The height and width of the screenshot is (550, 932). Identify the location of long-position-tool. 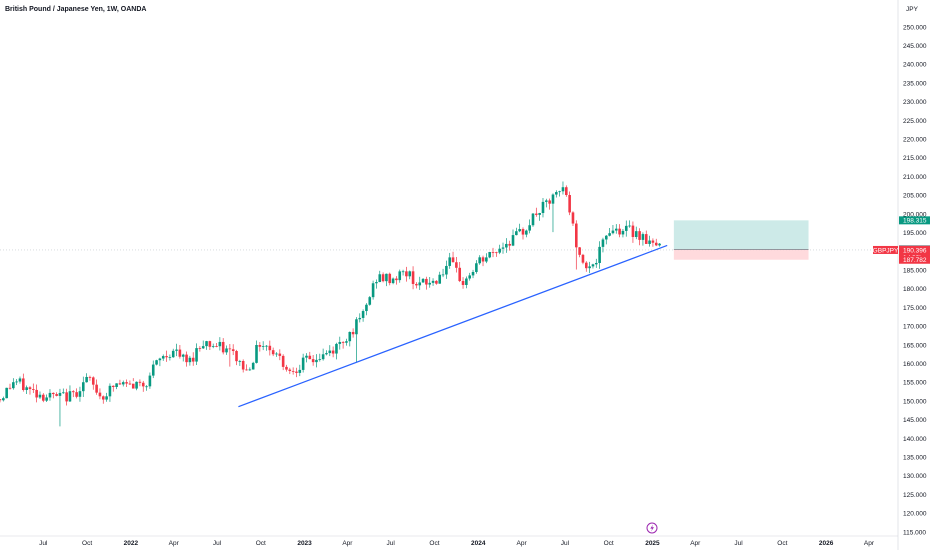
(741, 240).